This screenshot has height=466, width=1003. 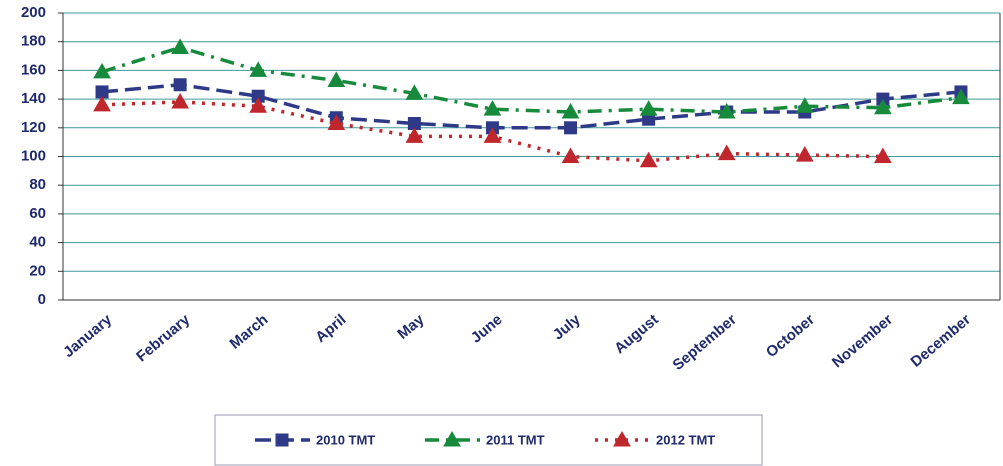 What do you see at coordinates (487, 329) in the screenshot?
I see `x-tick-label: June` at bounding box center [487, 329].